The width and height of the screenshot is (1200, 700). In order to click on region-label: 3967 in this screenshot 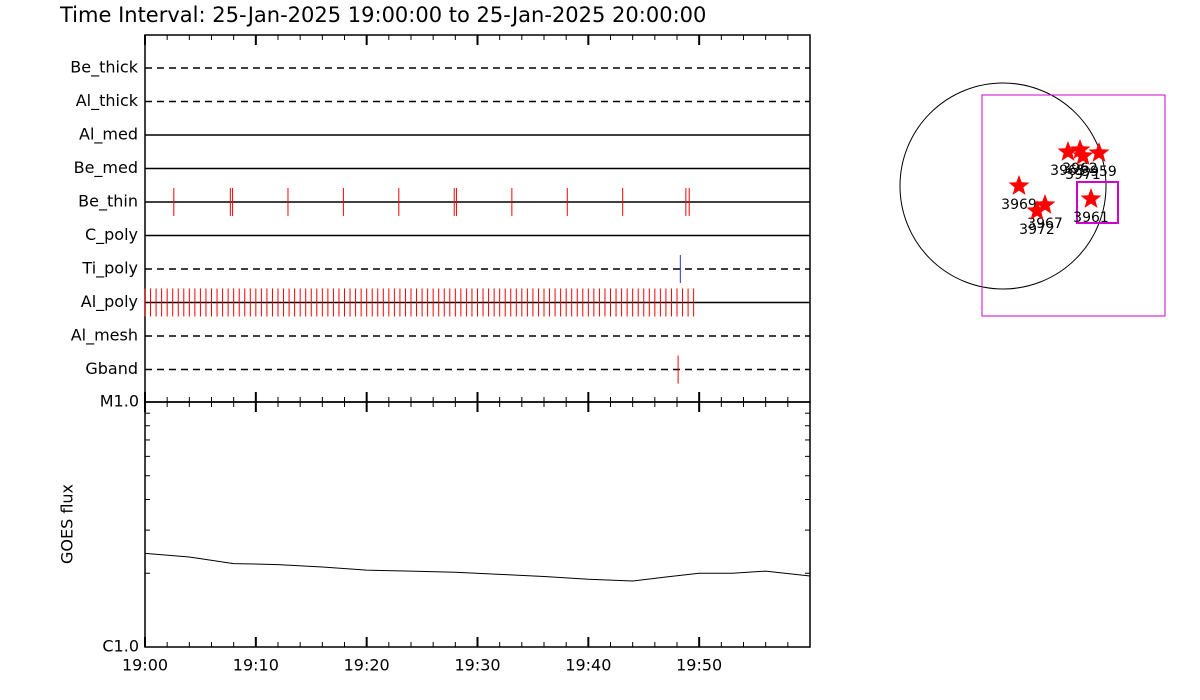, I will do `click(1045, 224)`.